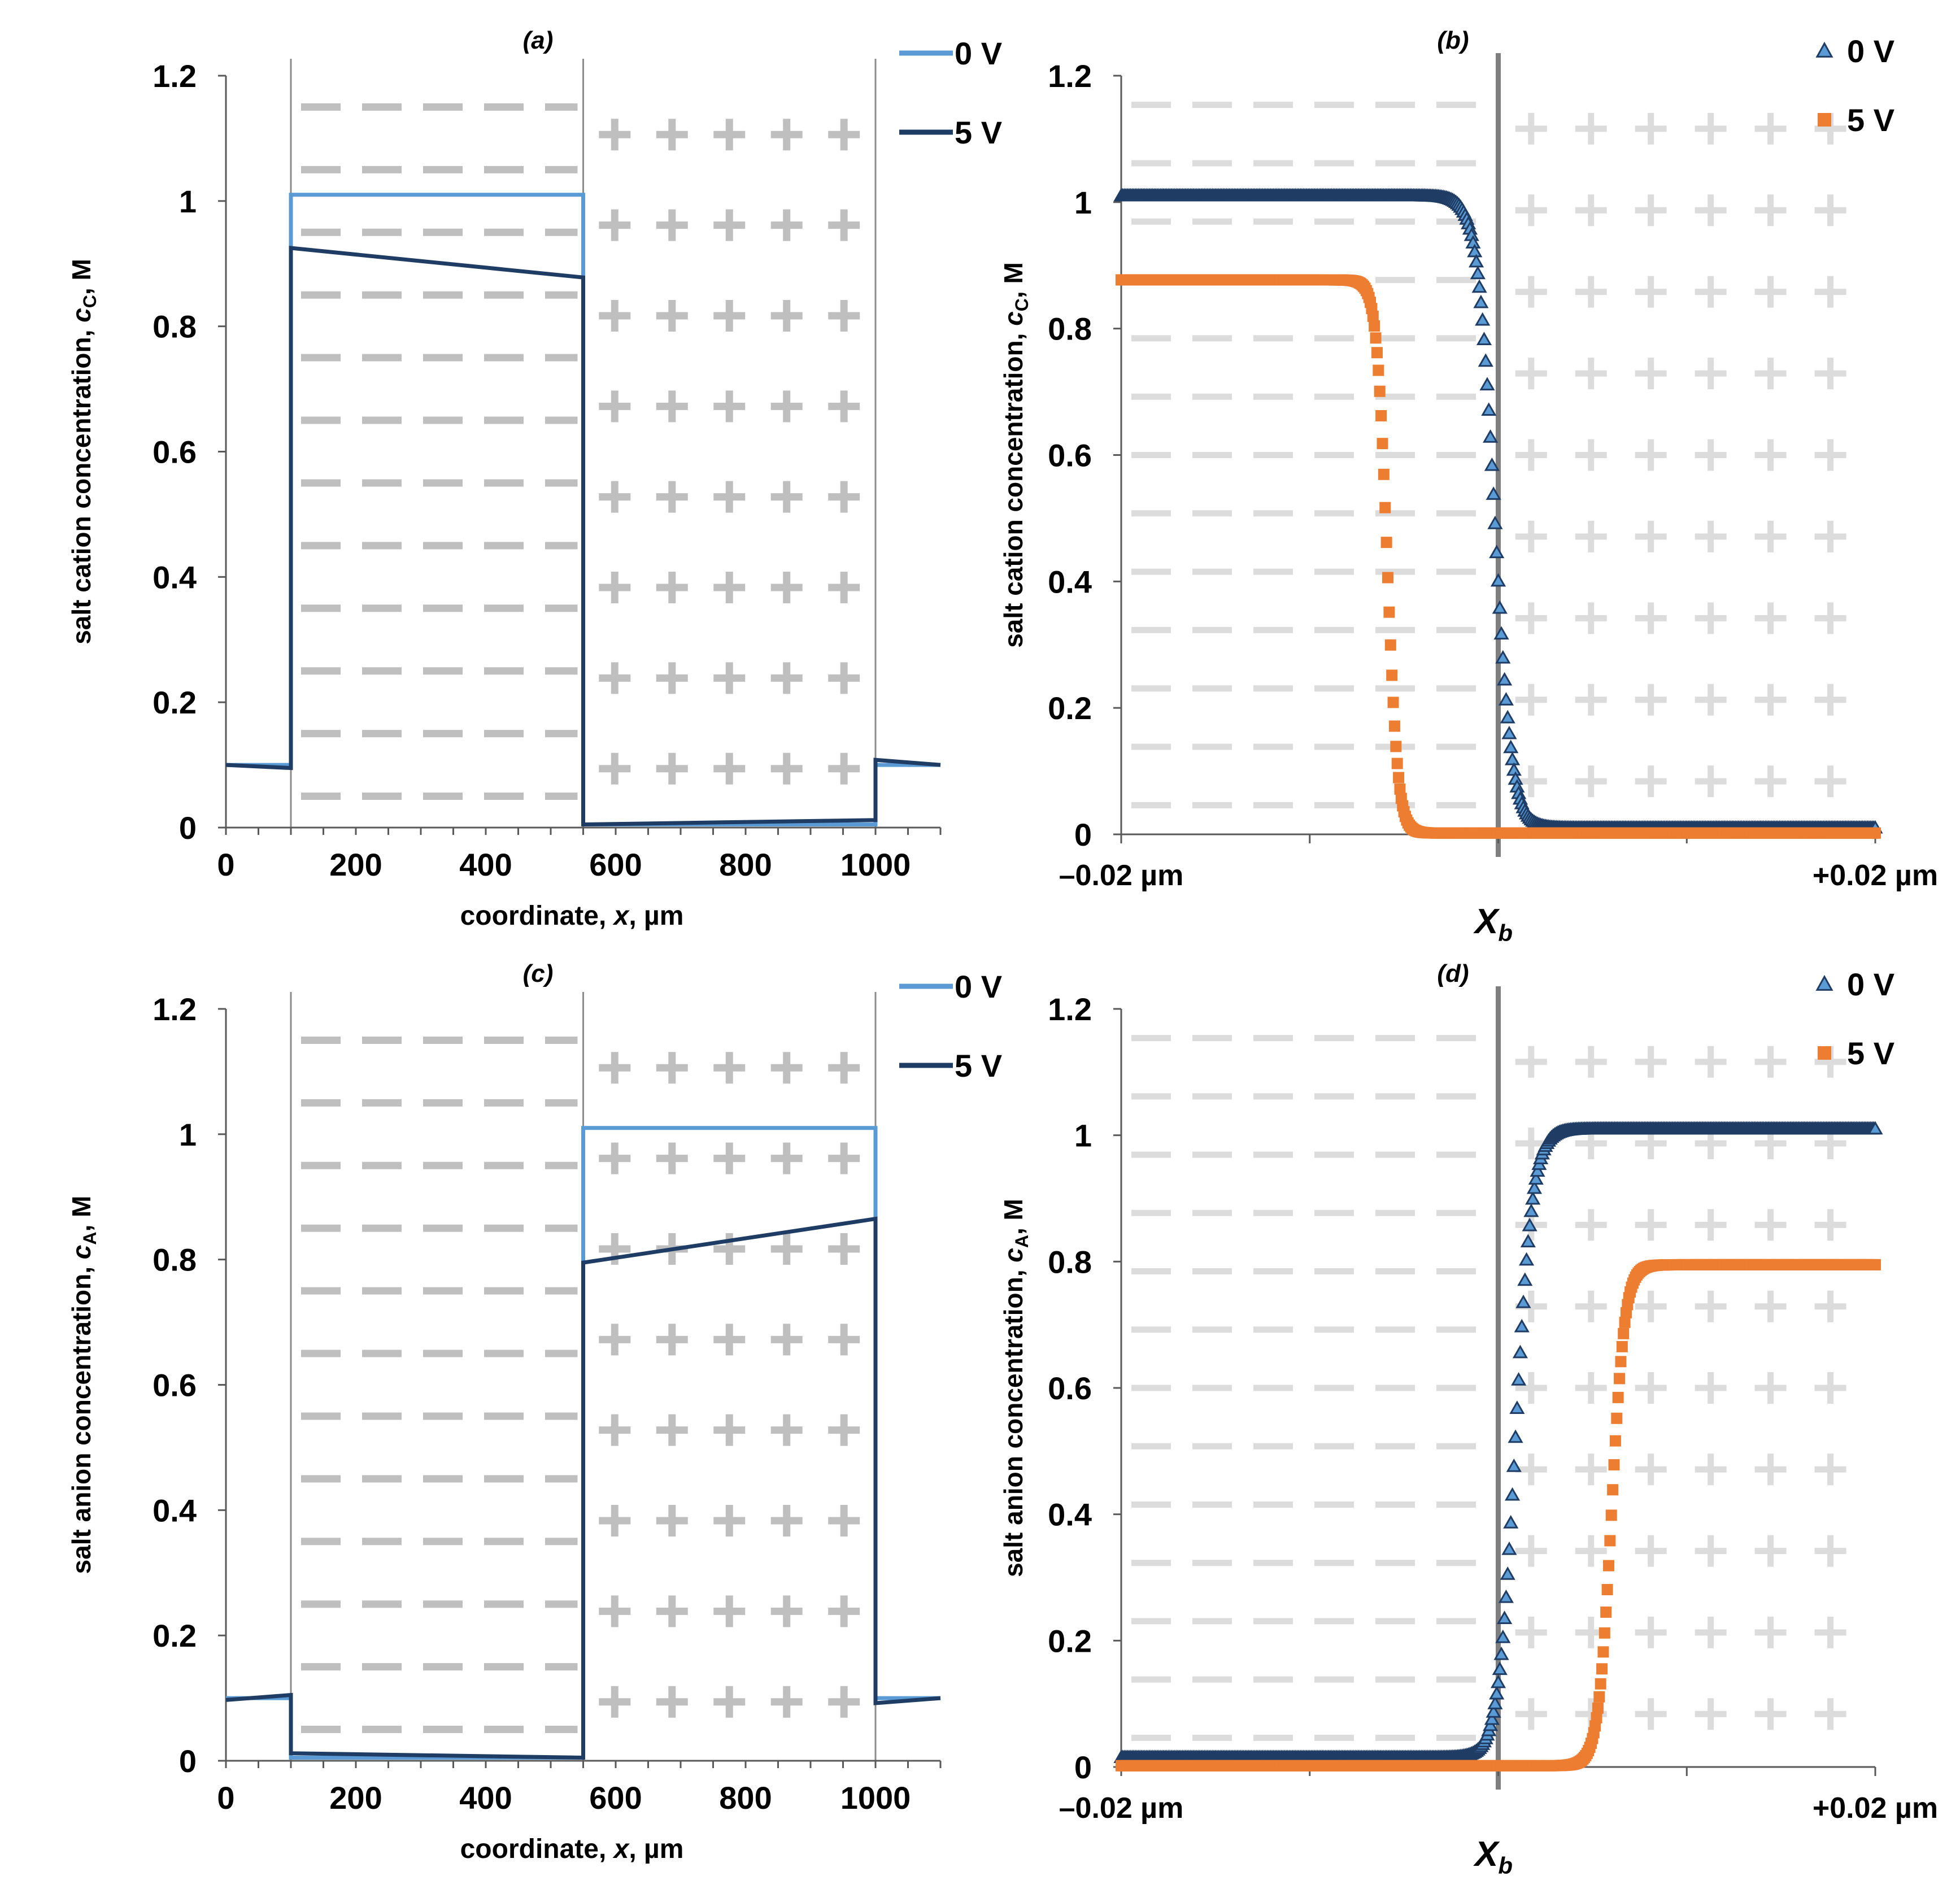 The image size is (1960, 1889). What do you see at coordinates (175, 1510) in the screenshot?
I see `y-tick-label: 0.4` at bounding box center [175, 1510].